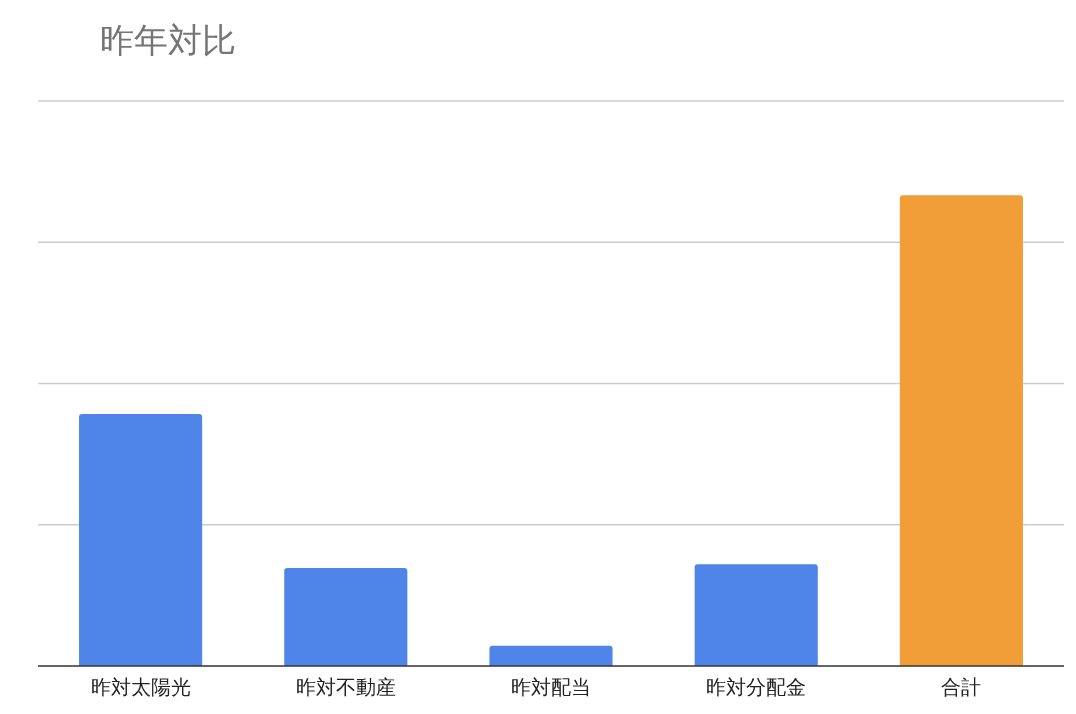 The width and height of the screenshot is (1076, 714). Describe the element at coordinates (756, 687) in the screenshot. I see `x-tick-label: 昨対分配金` at that location.